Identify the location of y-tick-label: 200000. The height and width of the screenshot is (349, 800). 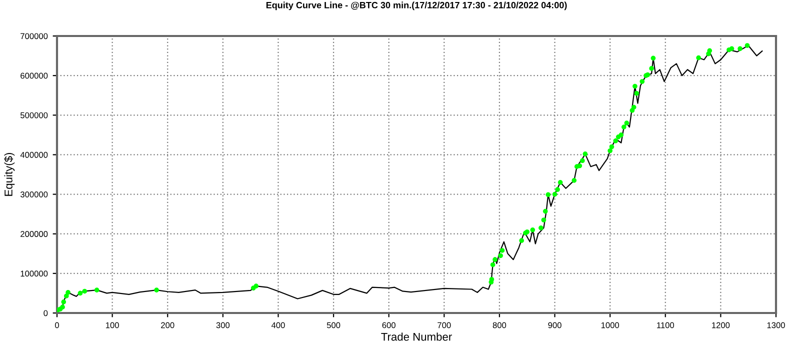
(34, 234).